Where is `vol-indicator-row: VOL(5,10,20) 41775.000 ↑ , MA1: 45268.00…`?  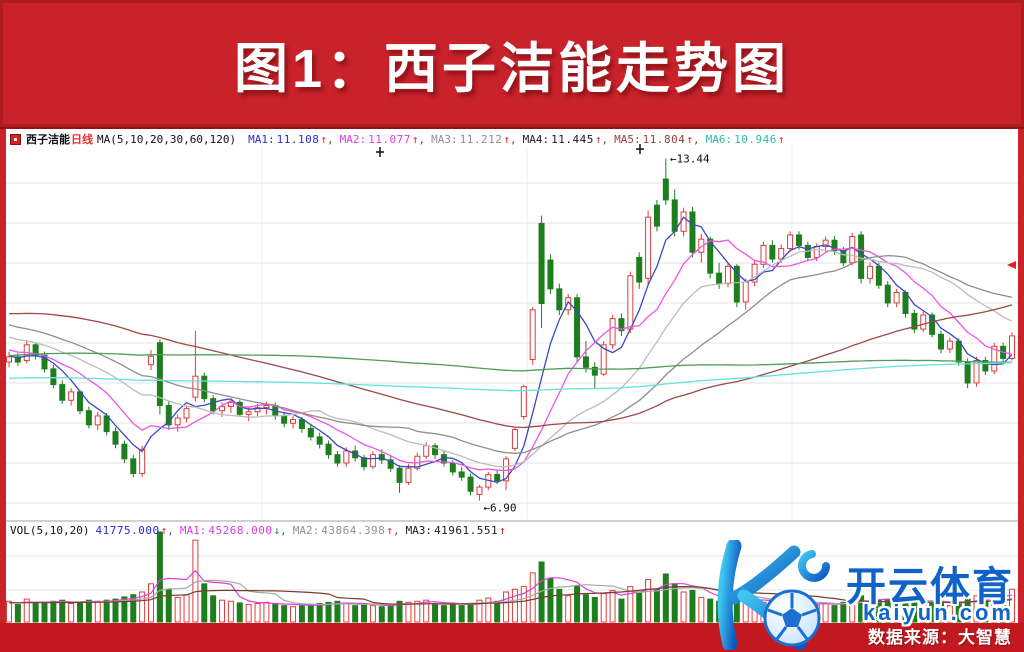
vol-indicator-row: VOL(5,10,20) 41775.000 ↑ , MA1: 45268.00… is located at coordinates (258, 530).